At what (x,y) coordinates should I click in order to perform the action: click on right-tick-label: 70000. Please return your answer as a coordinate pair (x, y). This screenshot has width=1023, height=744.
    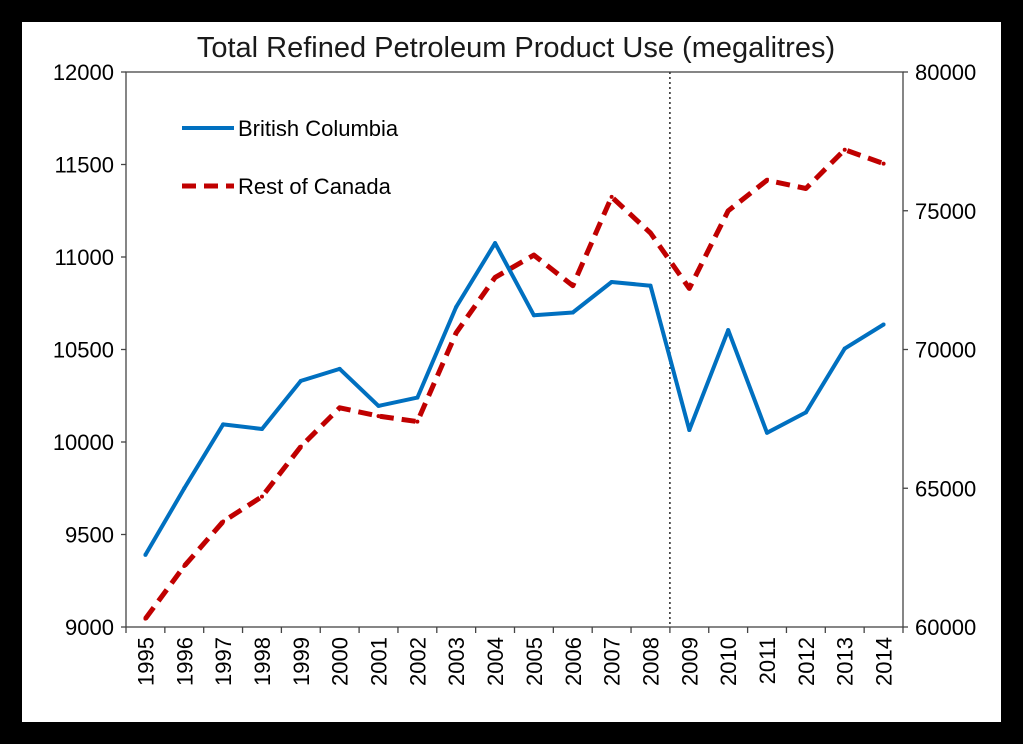
    Looking at the image, I should click on (945, 350).